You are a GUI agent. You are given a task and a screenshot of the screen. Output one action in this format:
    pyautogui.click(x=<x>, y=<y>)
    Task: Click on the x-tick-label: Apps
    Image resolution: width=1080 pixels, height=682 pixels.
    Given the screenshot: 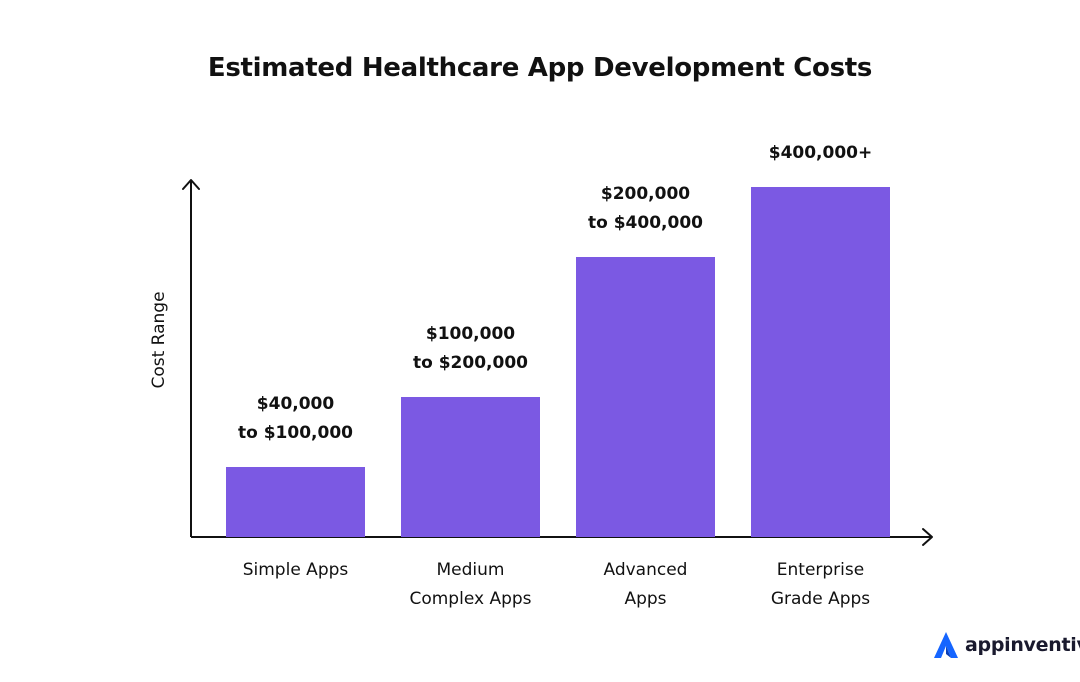 What is the action you would take?
    pyautogui.click(x=645, y=599)
    